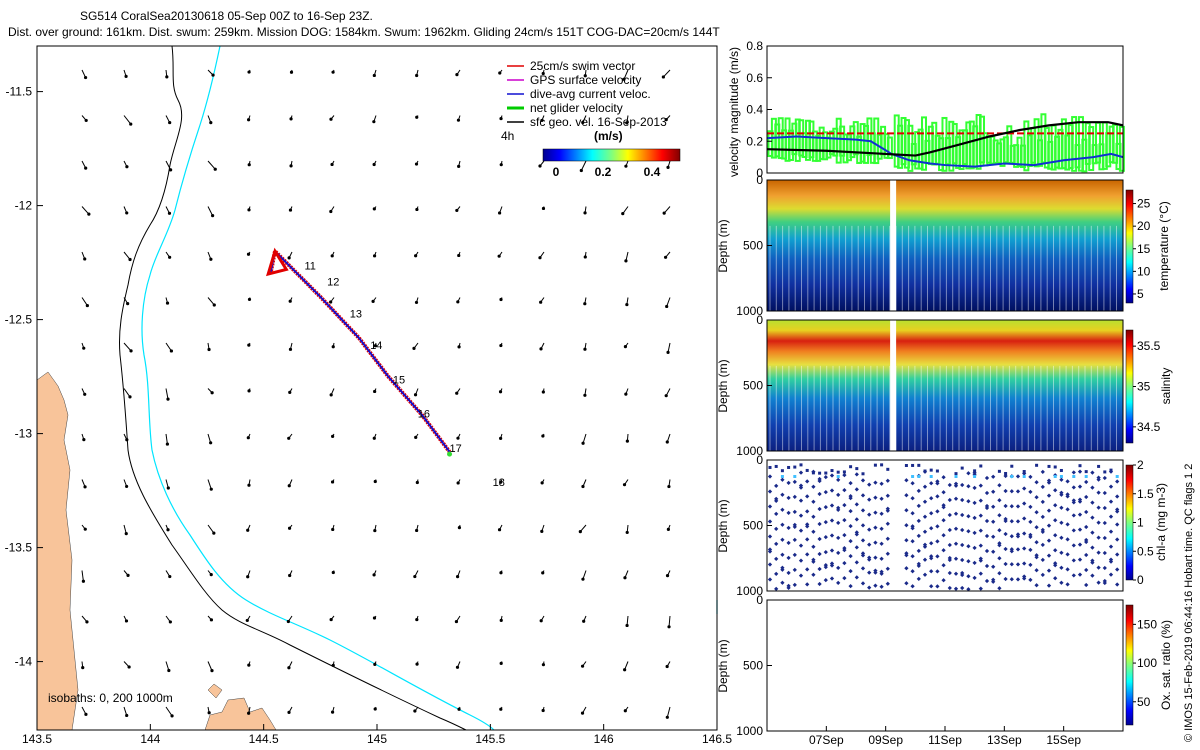 This screenshot has width=1200, height=750. Describe the element at coordinates (759, 320) in the screenshot. I see `depth-tick-label: 0` at that location.